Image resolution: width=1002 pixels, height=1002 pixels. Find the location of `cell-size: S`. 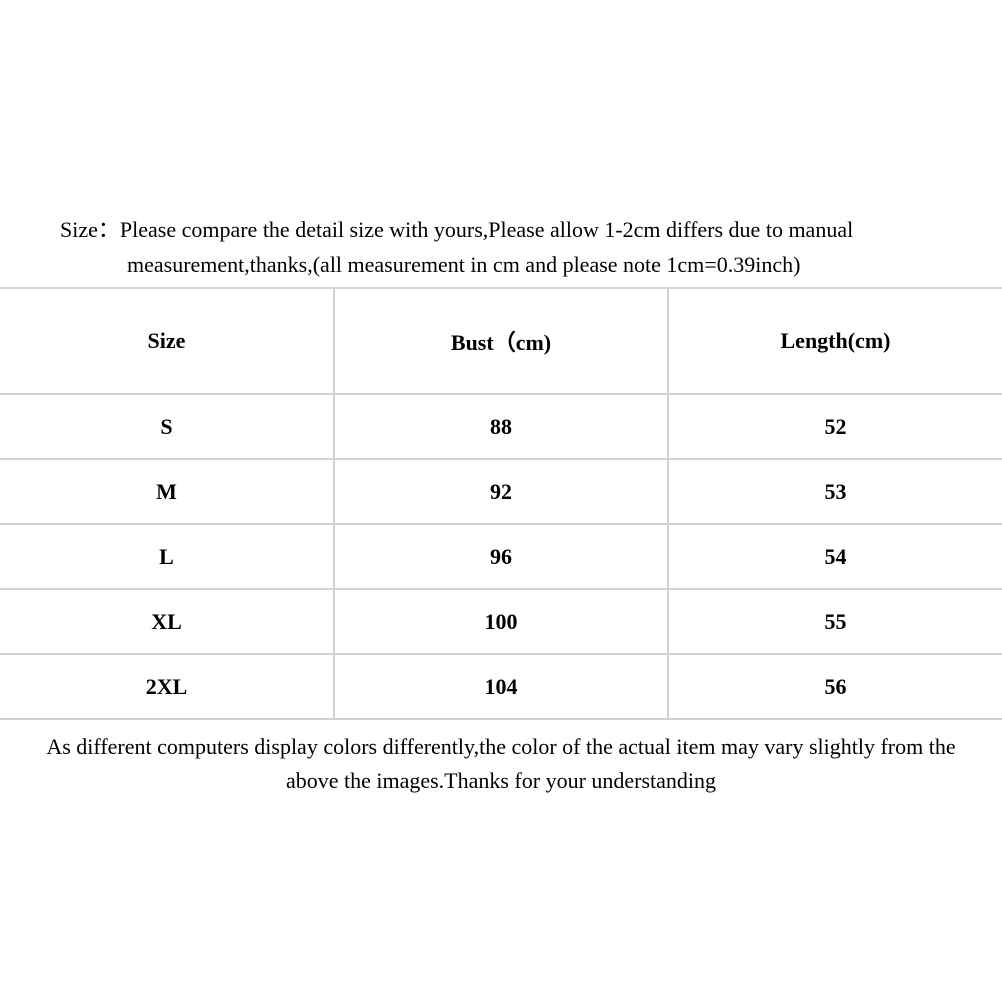

cell-size: S is located at coordinates (167, 426).